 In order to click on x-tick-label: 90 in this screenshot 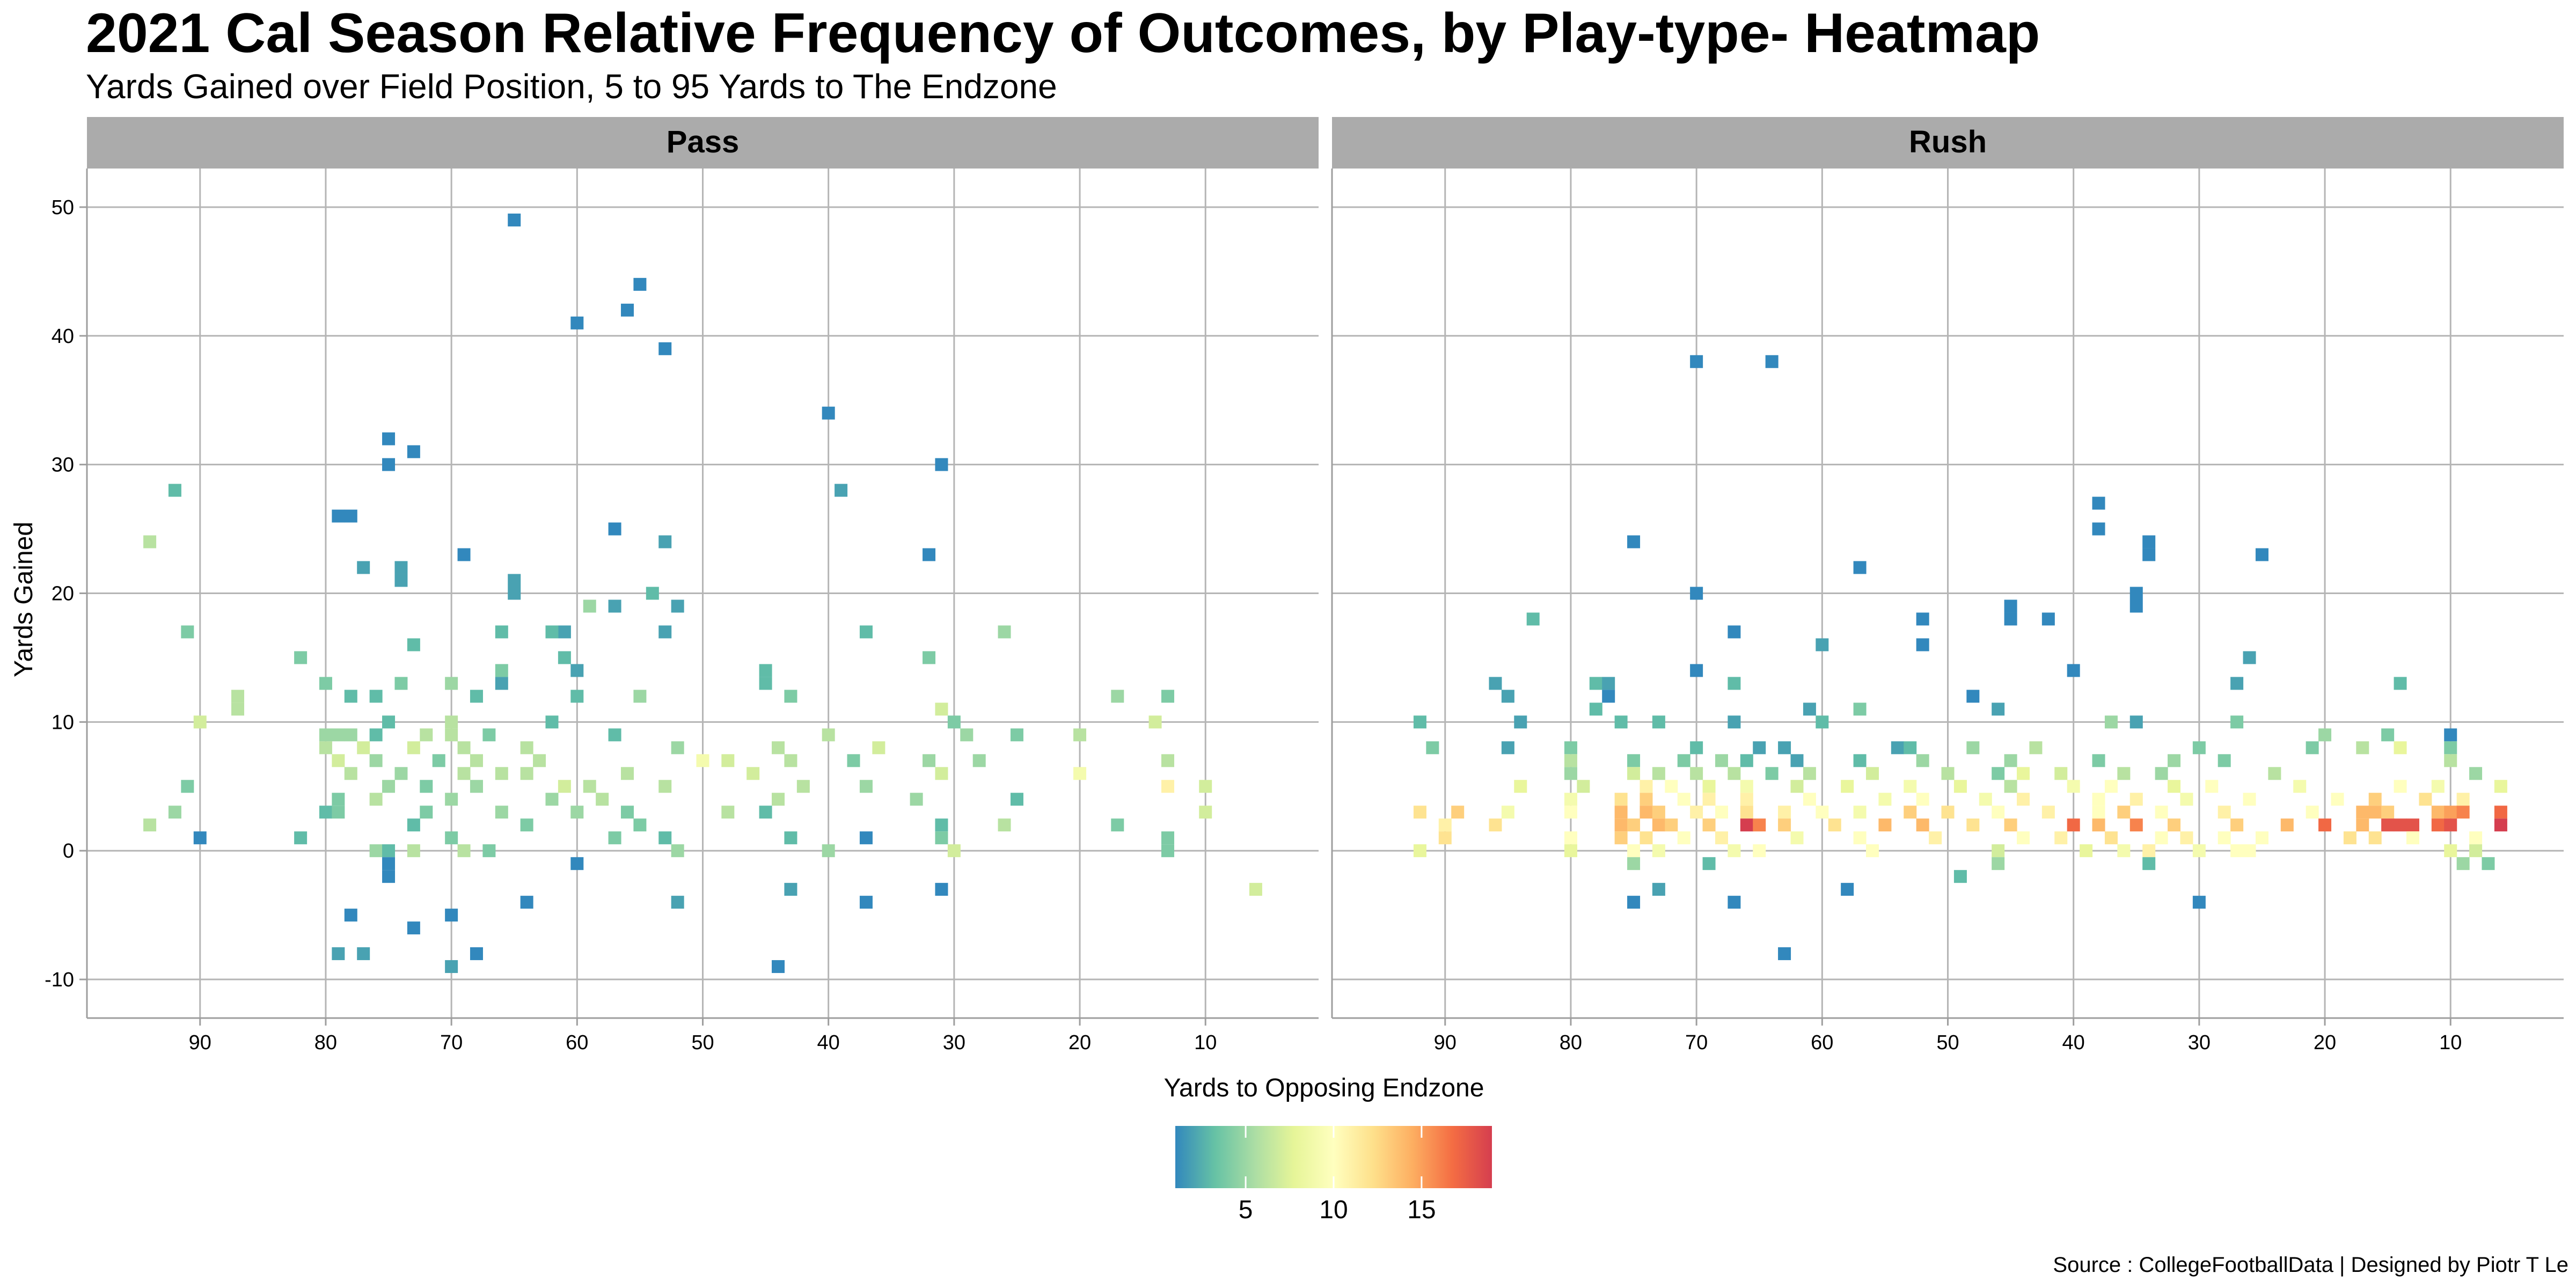, I will do `click(1445, 1042)`.